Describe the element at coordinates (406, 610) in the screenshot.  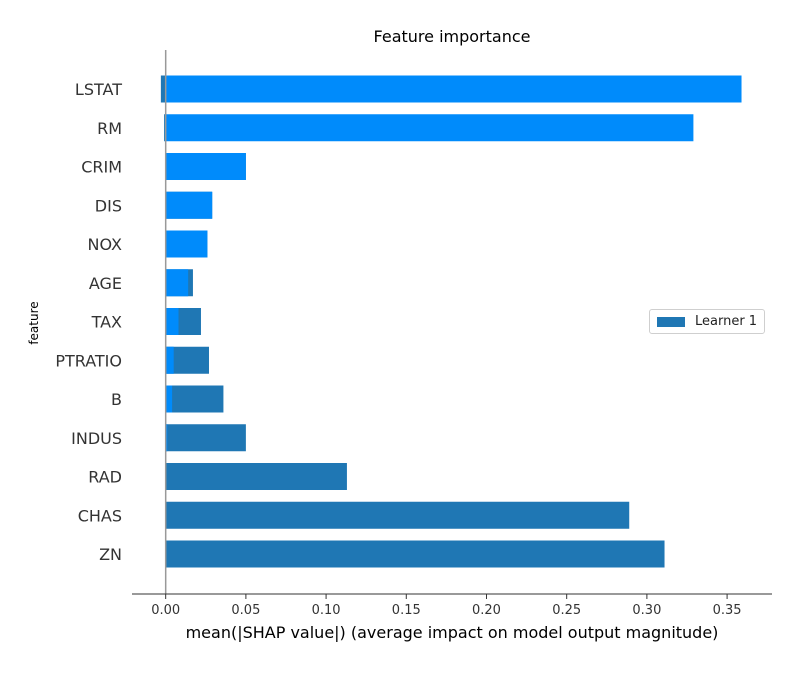
I see `x-tick-label-3: 0.15` at that location.